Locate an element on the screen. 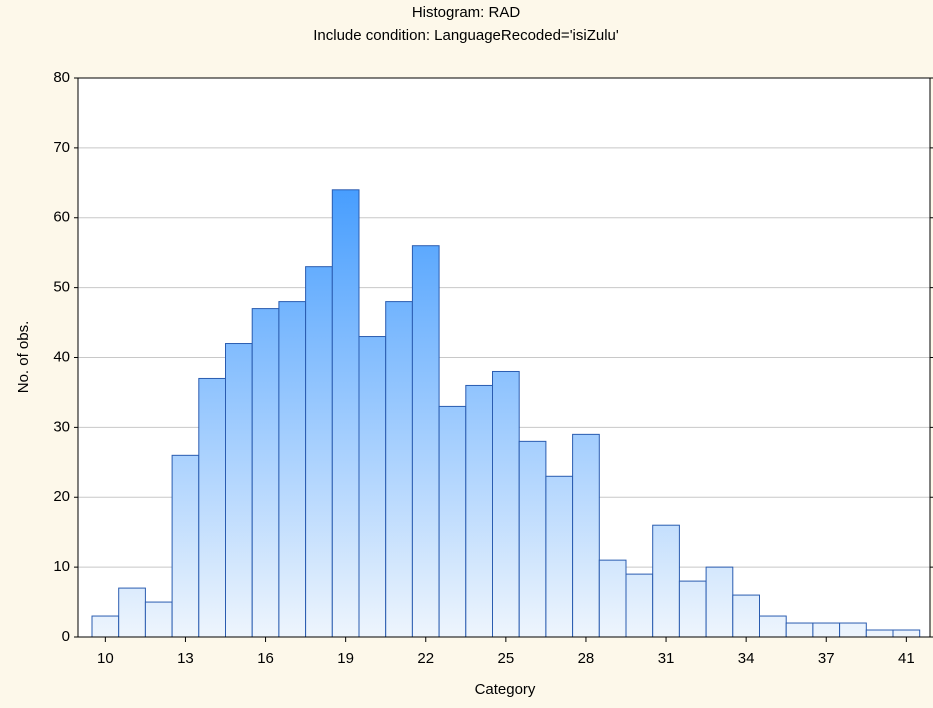  y-axis-label: No. of obs. is located at coordinates (23, 357).